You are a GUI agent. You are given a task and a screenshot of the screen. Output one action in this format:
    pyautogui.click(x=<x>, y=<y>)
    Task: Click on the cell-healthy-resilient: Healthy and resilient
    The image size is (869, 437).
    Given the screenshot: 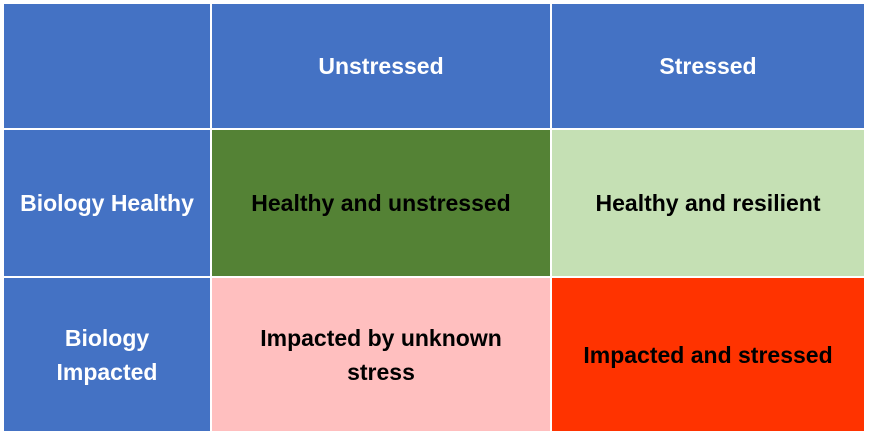 What is the action you would take?
    pyautogui.click(x=708, y=203)
    